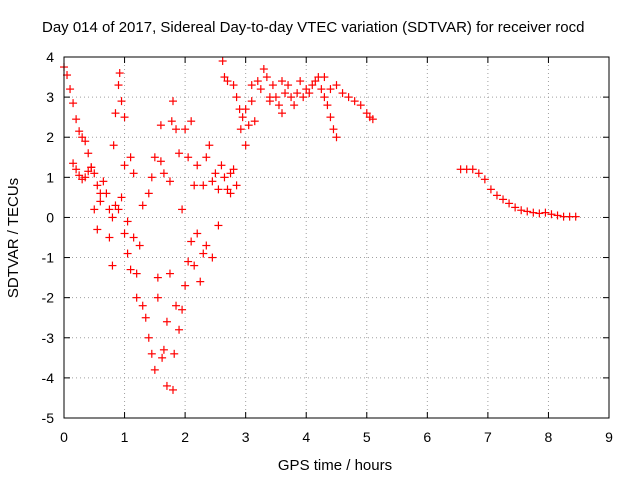 The image size is (640, 480). What do you see at coordinates (427, 437) in the screenshot?
I see `x-tick-label: 6` at bounding box center [427, 437].